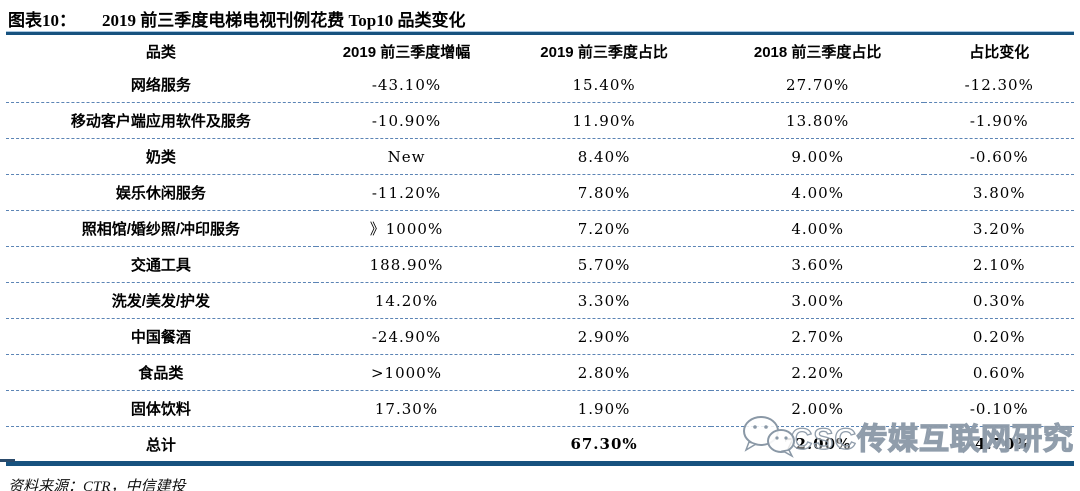 The image size is (1080, 491). Describe the element at coordinates (161, 156) in the screenshot. I see `category-cell: 奶类` at that location.